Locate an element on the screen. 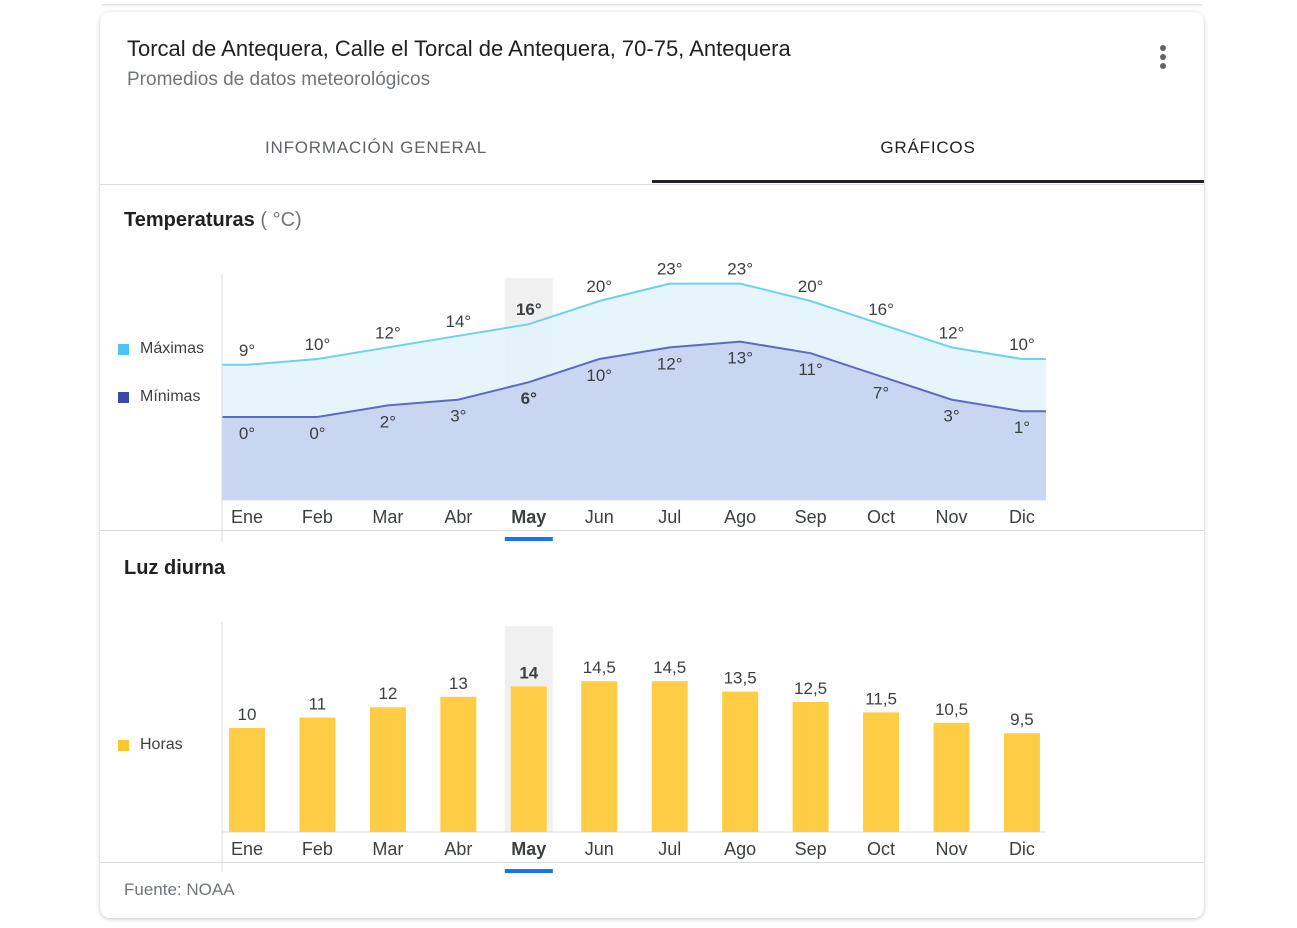 The width and height of the screenshot is (1297, 928). data-source: Fuente: NOAA is located at coordinates (179, 889).